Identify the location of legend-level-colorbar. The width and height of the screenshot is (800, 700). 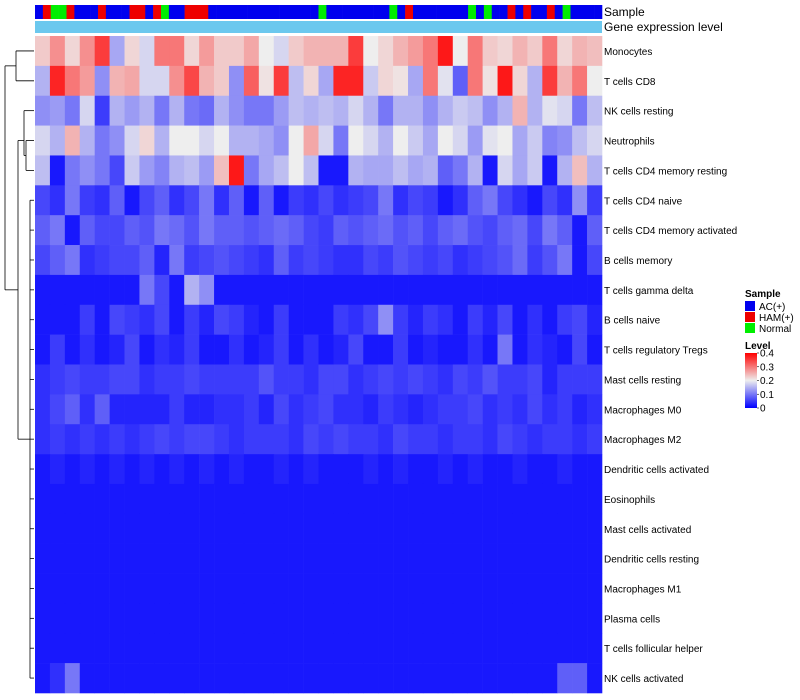
(751, 380).